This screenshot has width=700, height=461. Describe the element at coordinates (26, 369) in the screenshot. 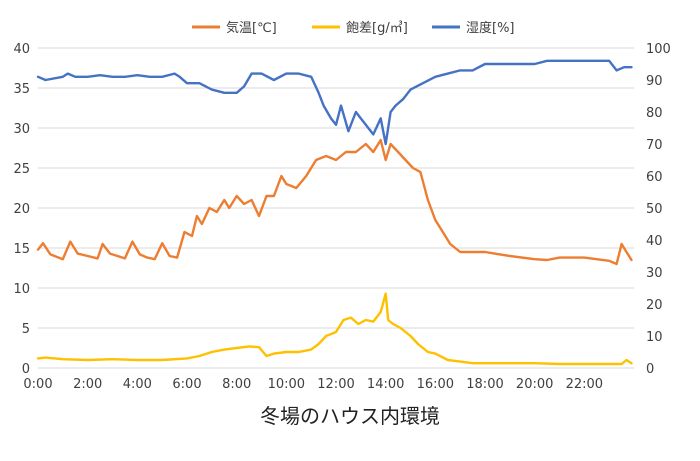

I see `left-tick-label: 0` at that location.